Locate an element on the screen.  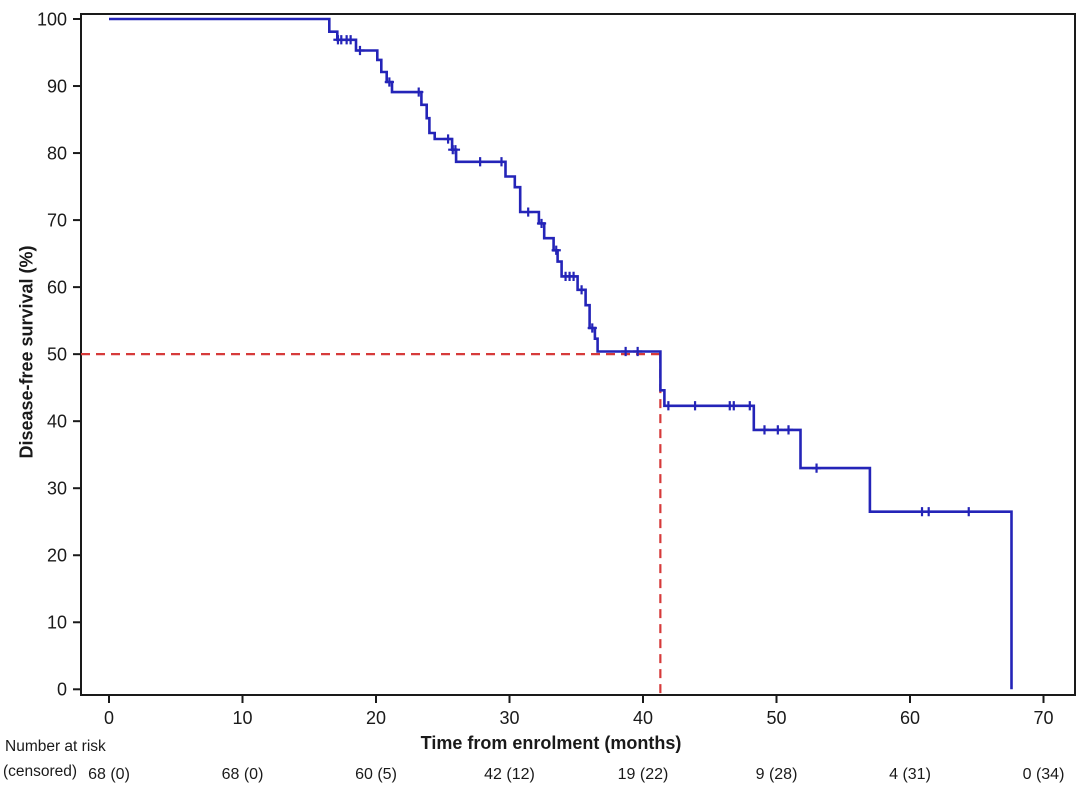
y-tick-label-0: 0 is located at coordinates (62, 690).